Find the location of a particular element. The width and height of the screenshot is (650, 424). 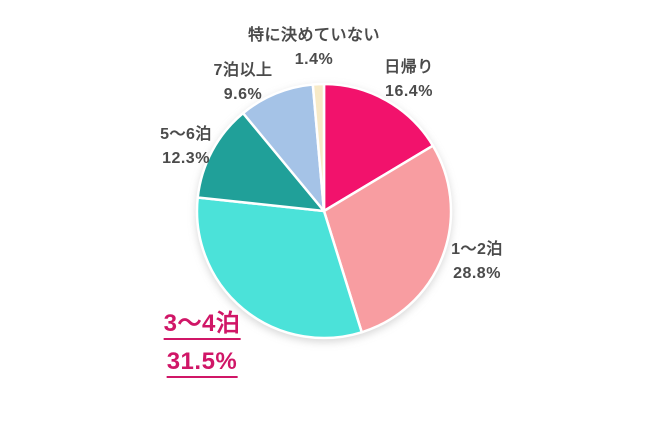

label-day-trip: 日帰り 16.4% is located at coordinates (409, 80).